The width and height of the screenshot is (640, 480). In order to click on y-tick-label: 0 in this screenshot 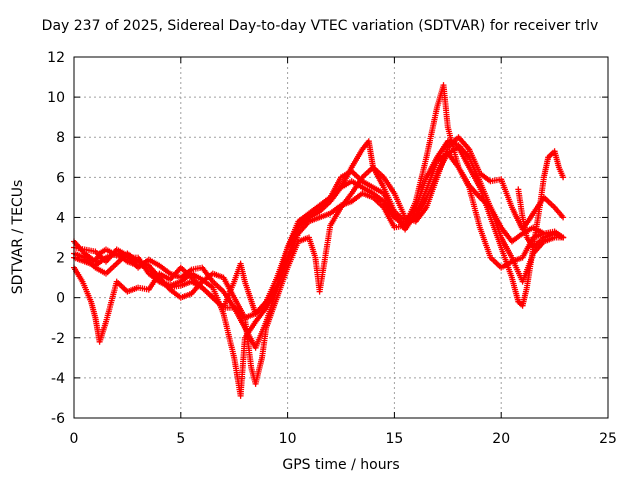, I will do `click(60, 299)`.